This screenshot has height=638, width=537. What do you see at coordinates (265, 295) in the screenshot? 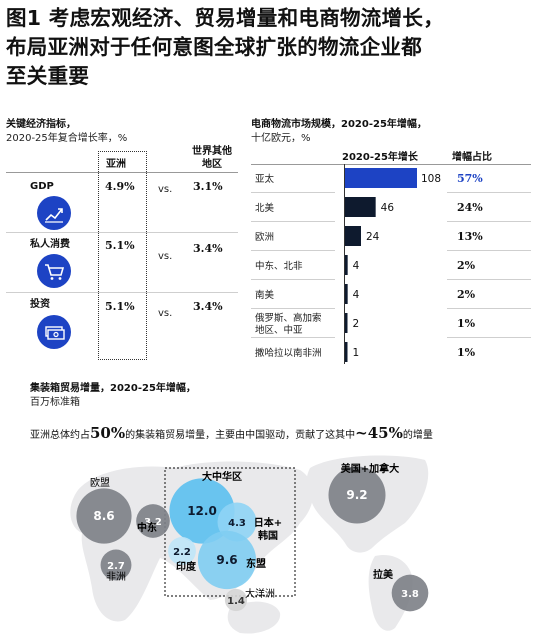
I see `bar-category-label: 南美` at bounding box center [265, 295].